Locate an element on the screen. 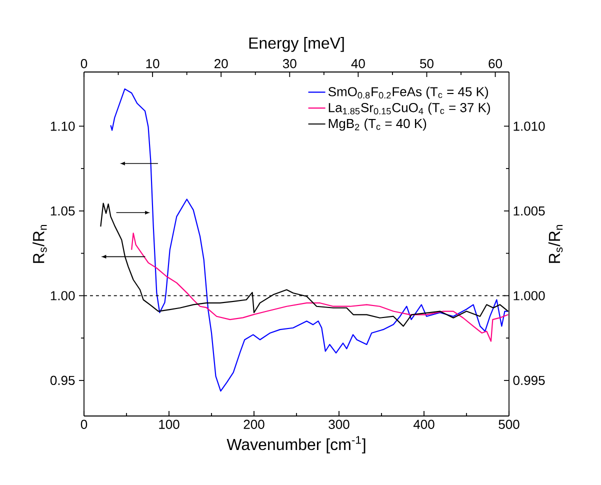 This screenshot has height=485, width=601. x-axis-title: Wavenumber [cm$^{-1}$] is located at coordinates (296, 445).